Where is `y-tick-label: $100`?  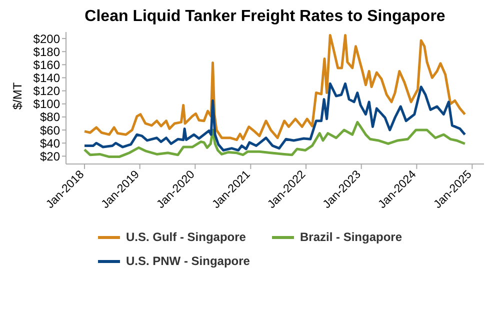
y-tick-label: $100 is located at coordinates (46, 104).